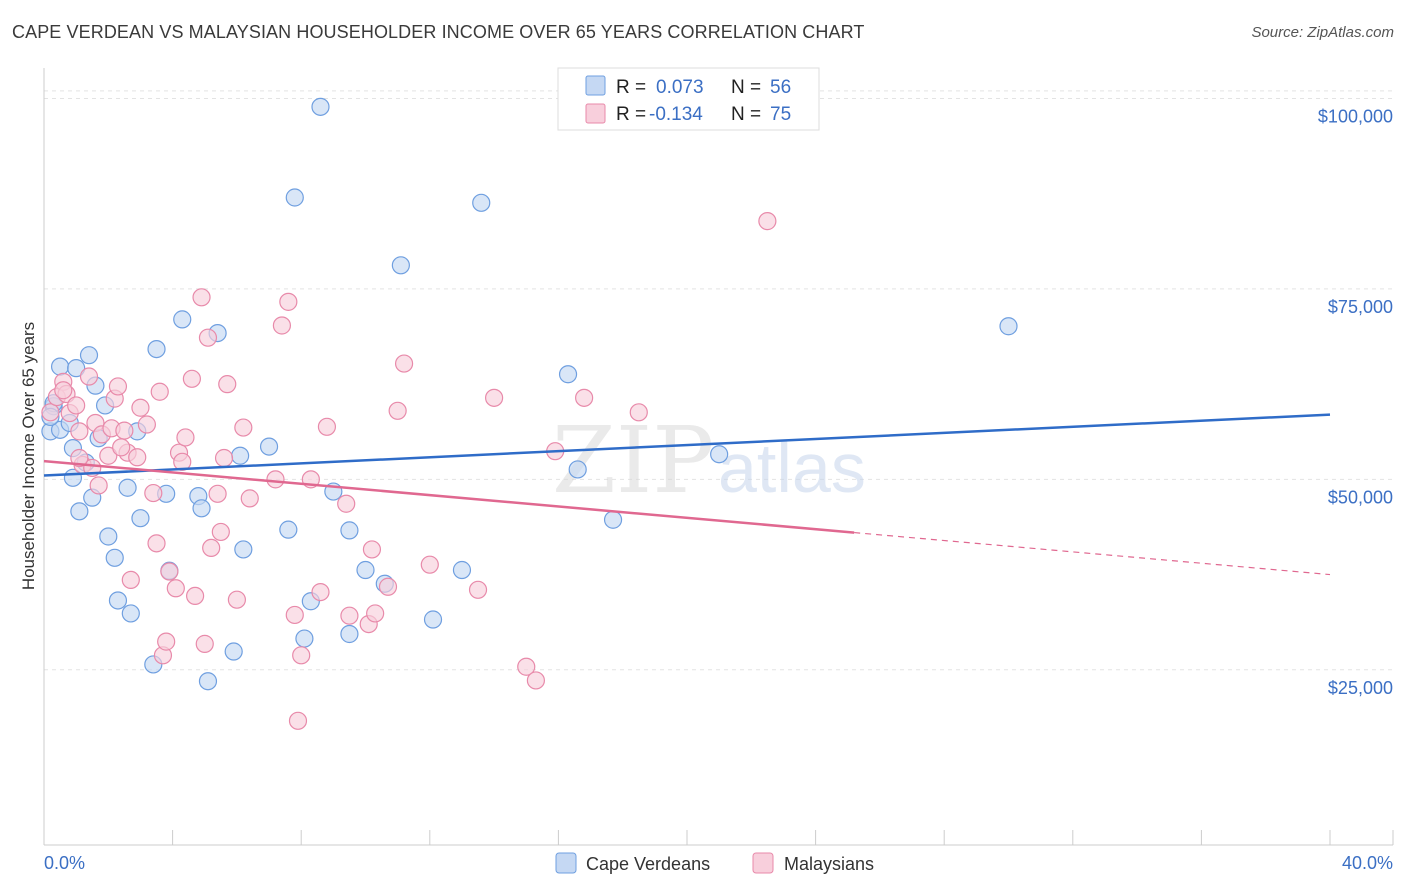  What do you see at coordinates (631, 87) in the screenshot?
I see `legend-r-label-1: R =` at bounding box center [631, 87].